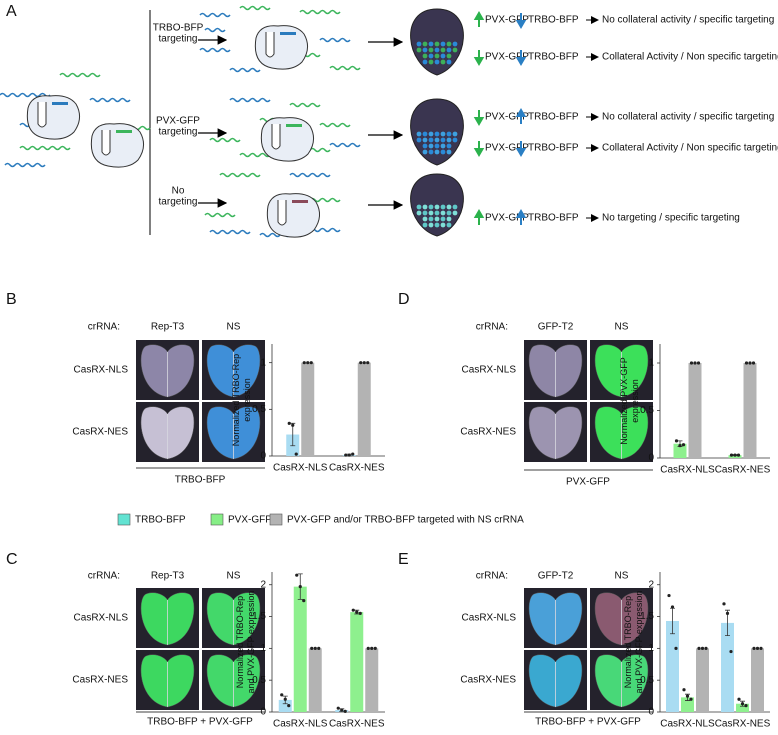 The image size is (778, 735). I want to click on branch-label: TRBO-BFP, so click(178, 28).